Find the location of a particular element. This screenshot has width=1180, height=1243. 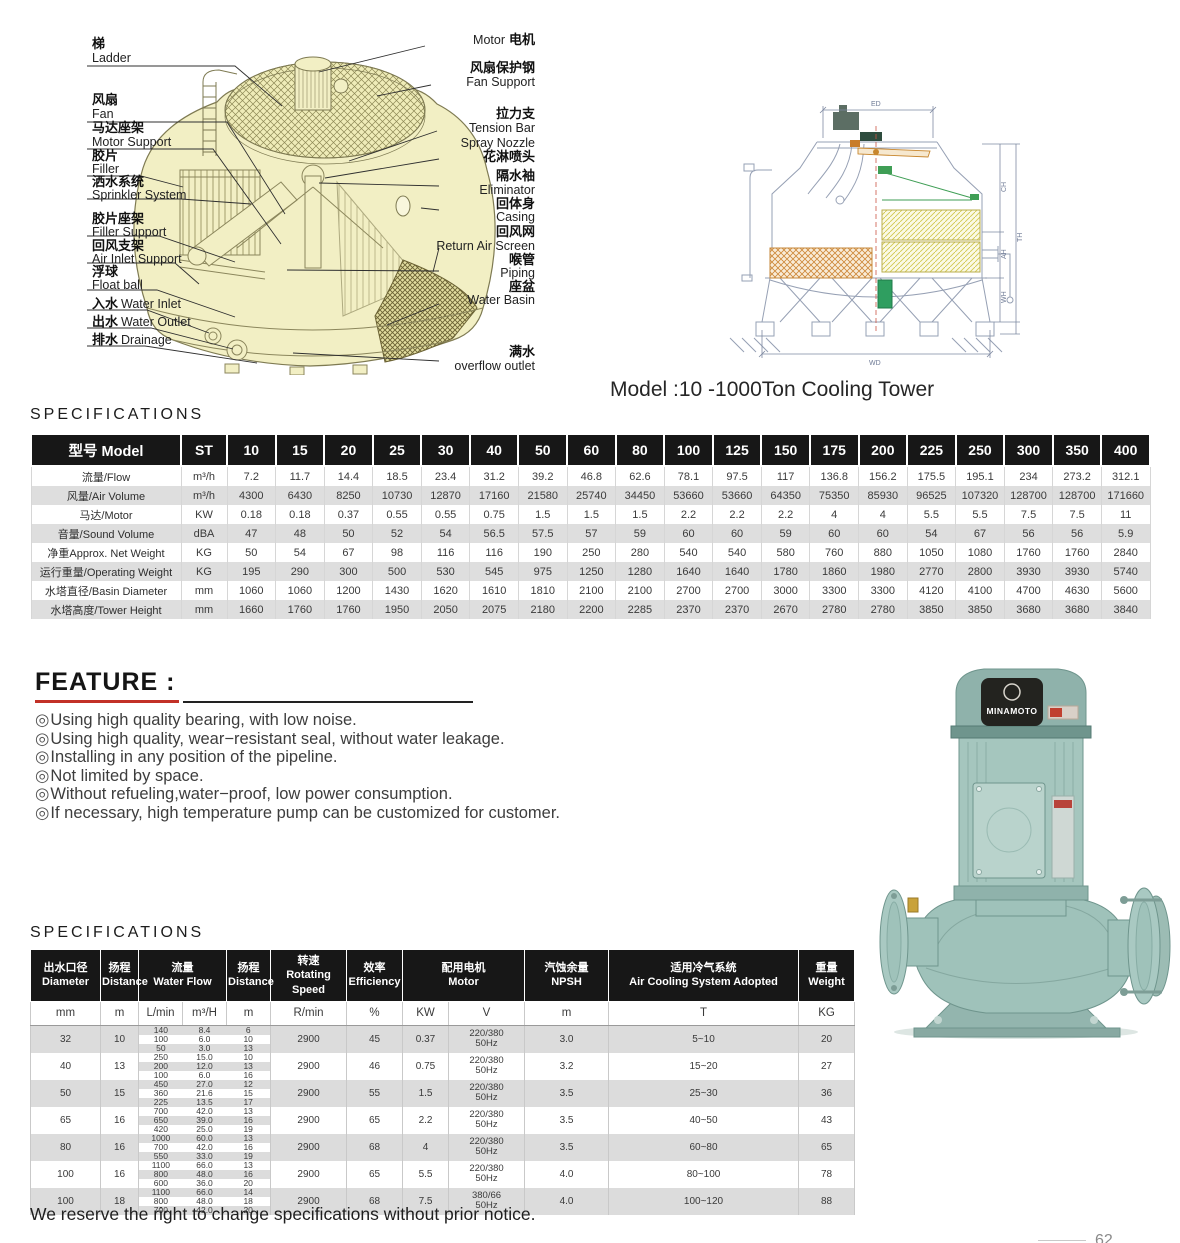

tower-interior is located at coordinates (315, 269).